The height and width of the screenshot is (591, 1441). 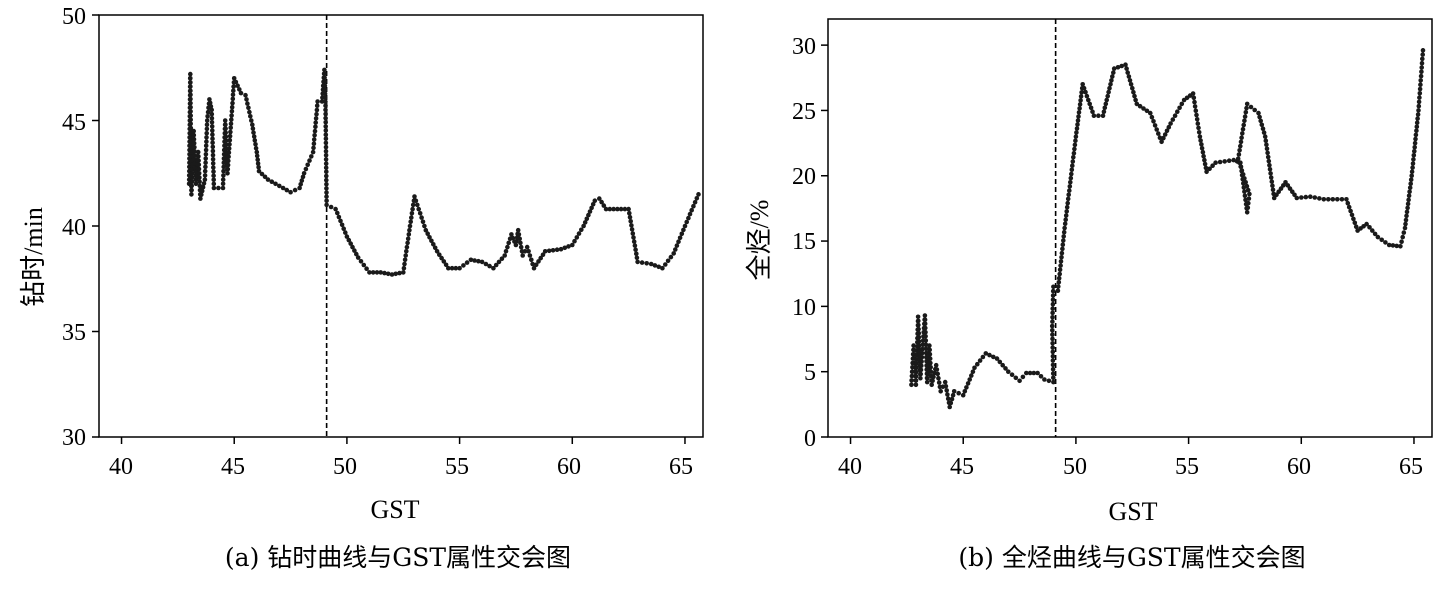 I want to click on chart-a-x-tick-label: 45, so click(x=233, y=467).